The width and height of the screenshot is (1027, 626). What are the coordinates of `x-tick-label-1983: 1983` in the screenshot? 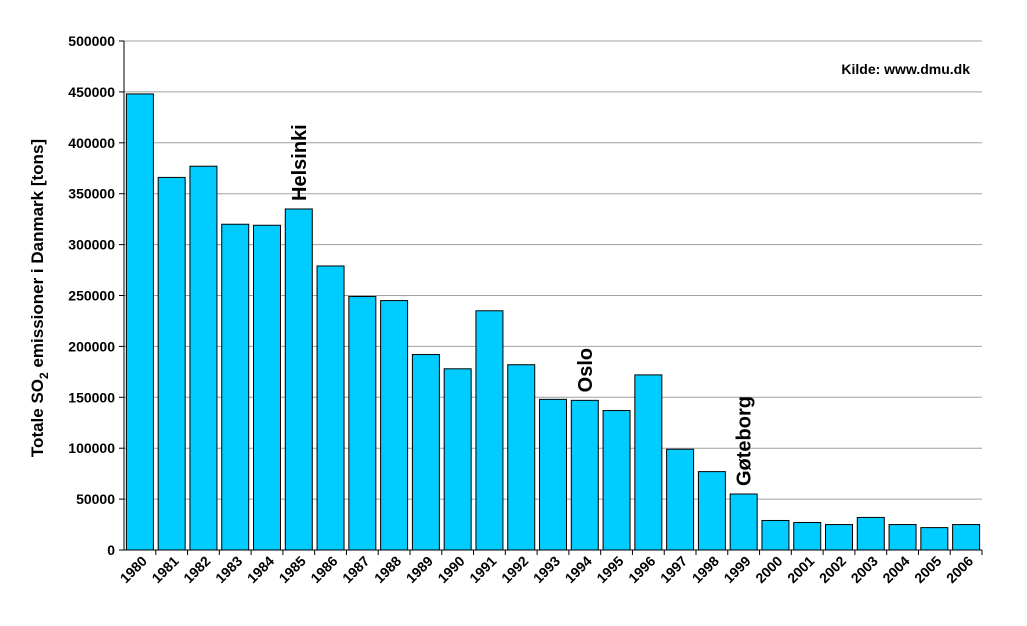 It's located at (228, 569).